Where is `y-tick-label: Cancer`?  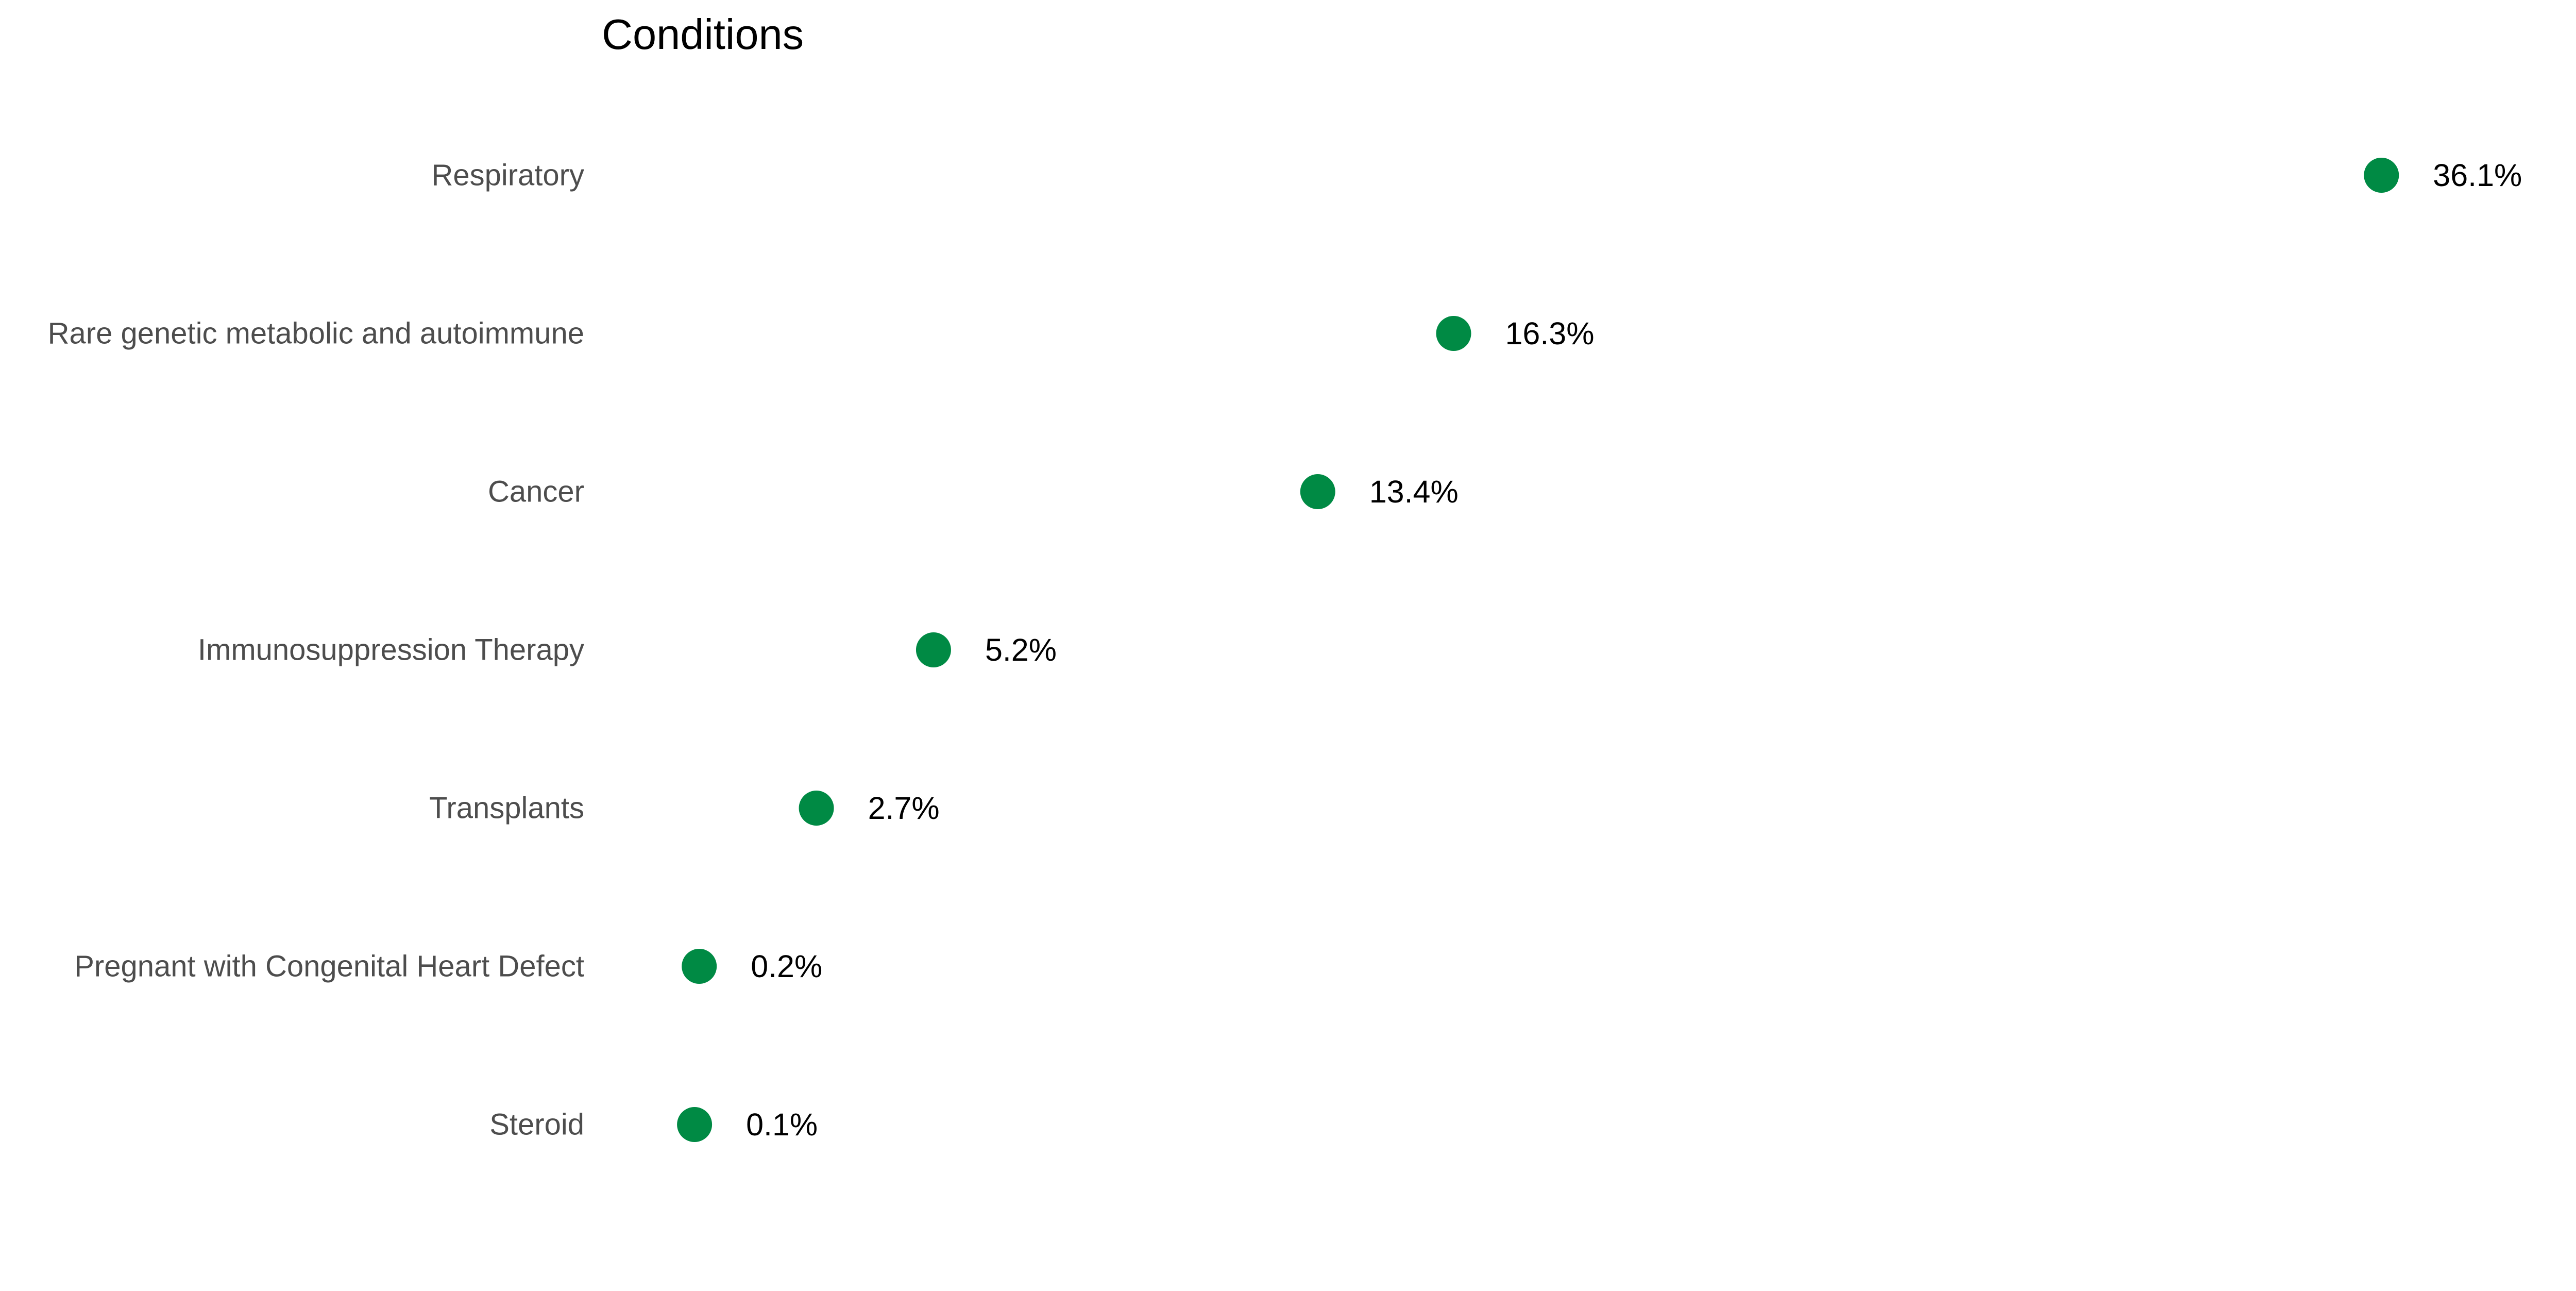
y-tick-label: Cancer is located at coordinates (536, 492).